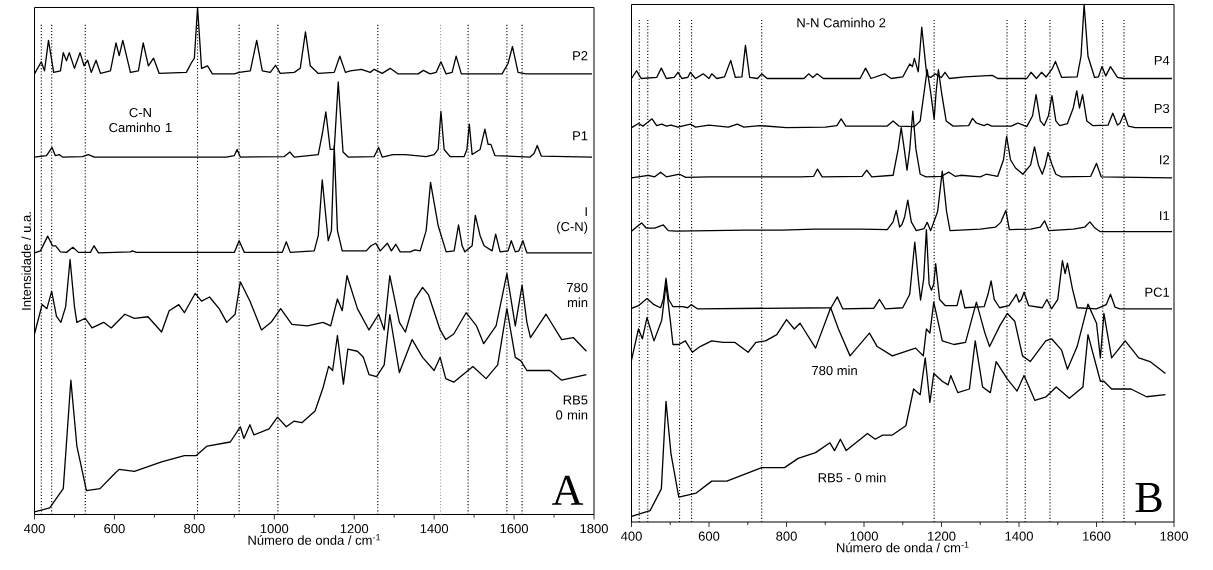  I want to click on series-label: I2, so click(1165, 160).